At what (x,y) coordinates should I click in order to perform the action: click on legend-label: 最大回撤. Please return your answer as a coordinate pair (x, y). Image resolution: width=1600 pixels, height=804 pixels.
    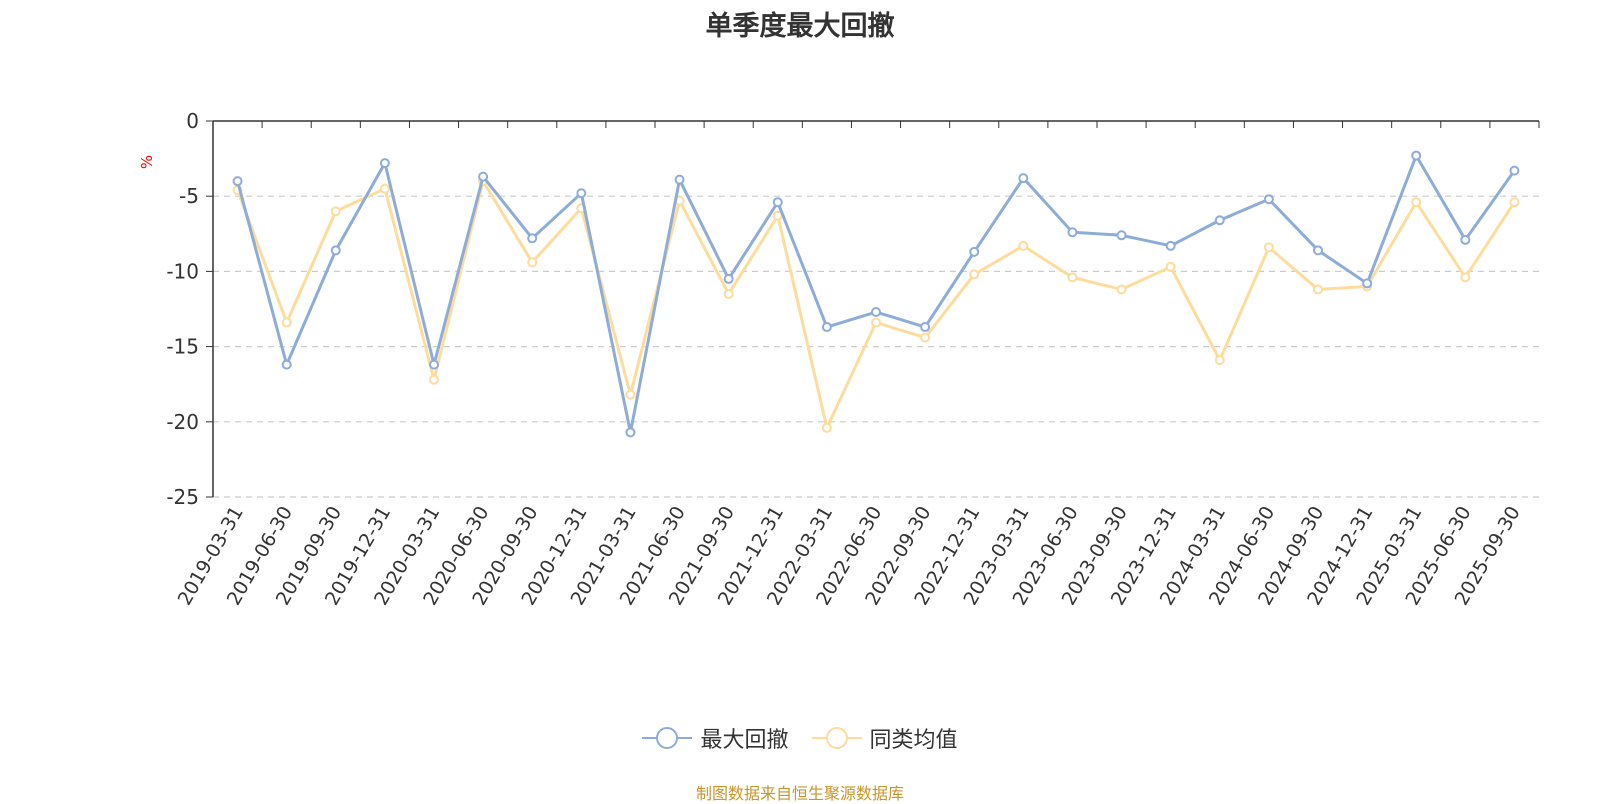
    Looking at the image, I should click on (744, 740).